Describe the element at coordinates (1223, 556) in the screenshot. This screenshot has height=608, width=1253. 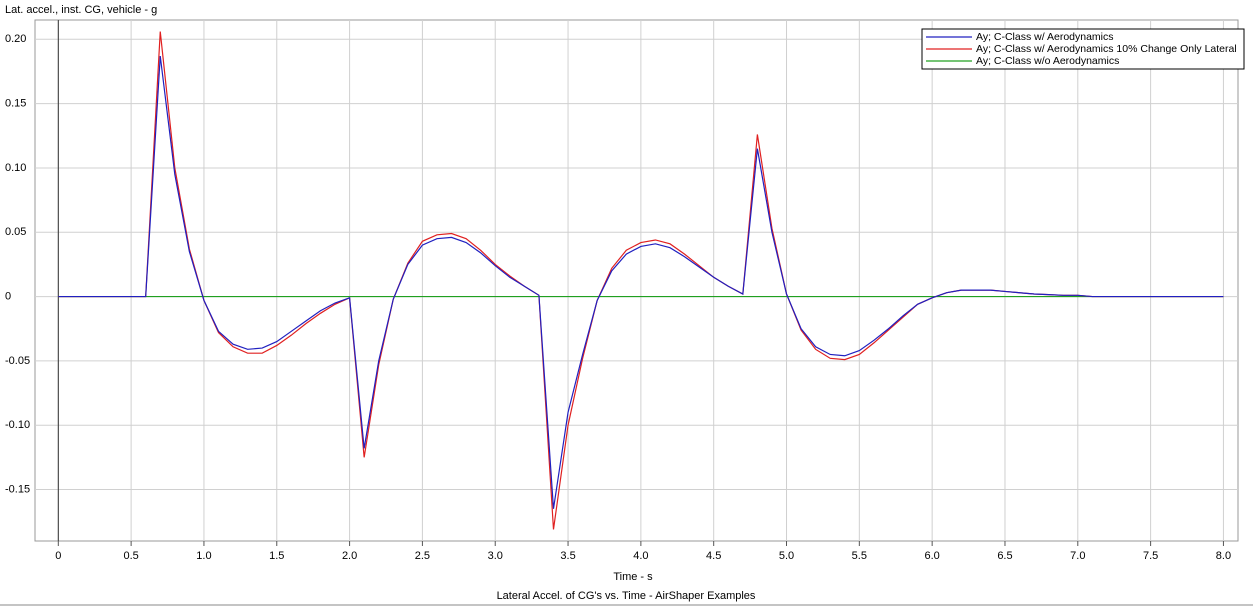
I see `x-tick-label: 8.0` at that location.